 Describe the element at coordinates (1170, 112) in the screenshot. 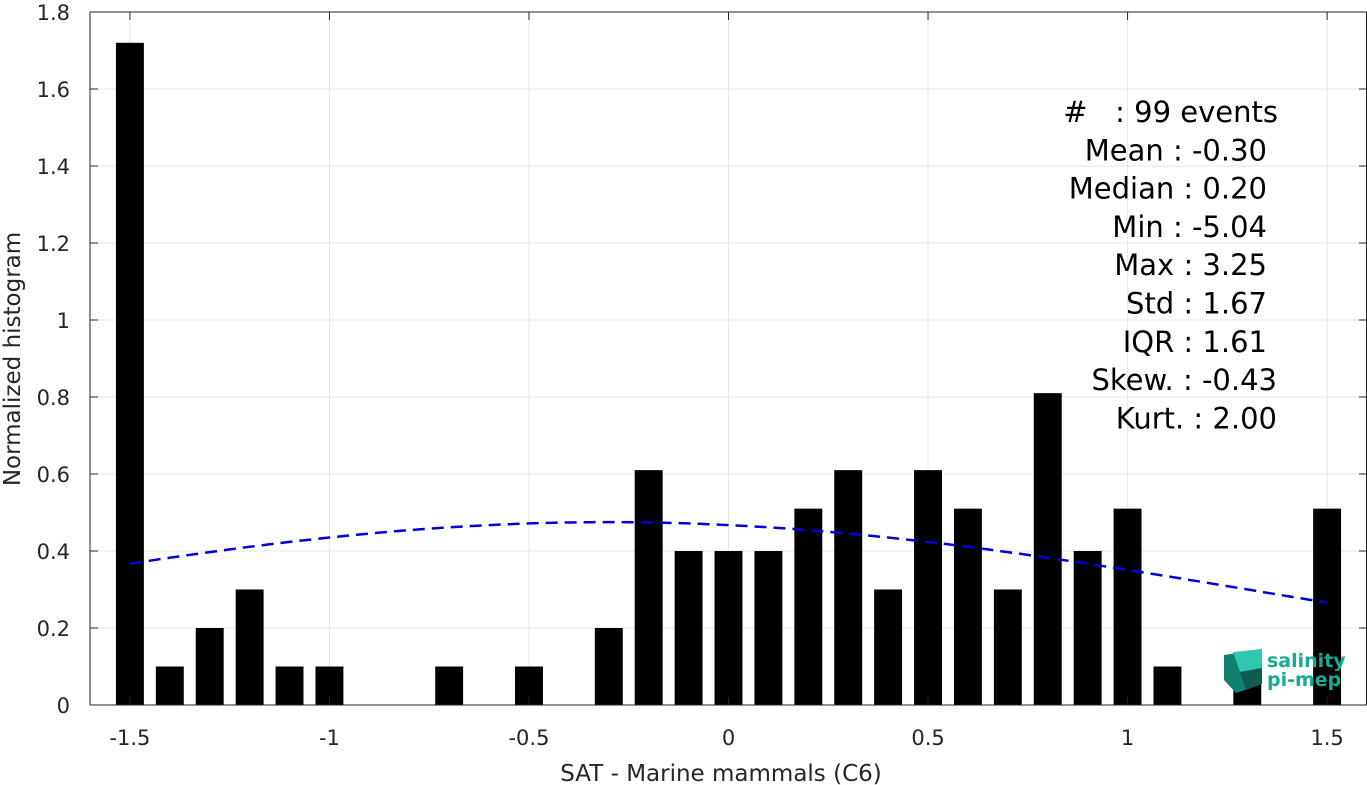

I see `stat-line-0: # : 99 events` at that location.